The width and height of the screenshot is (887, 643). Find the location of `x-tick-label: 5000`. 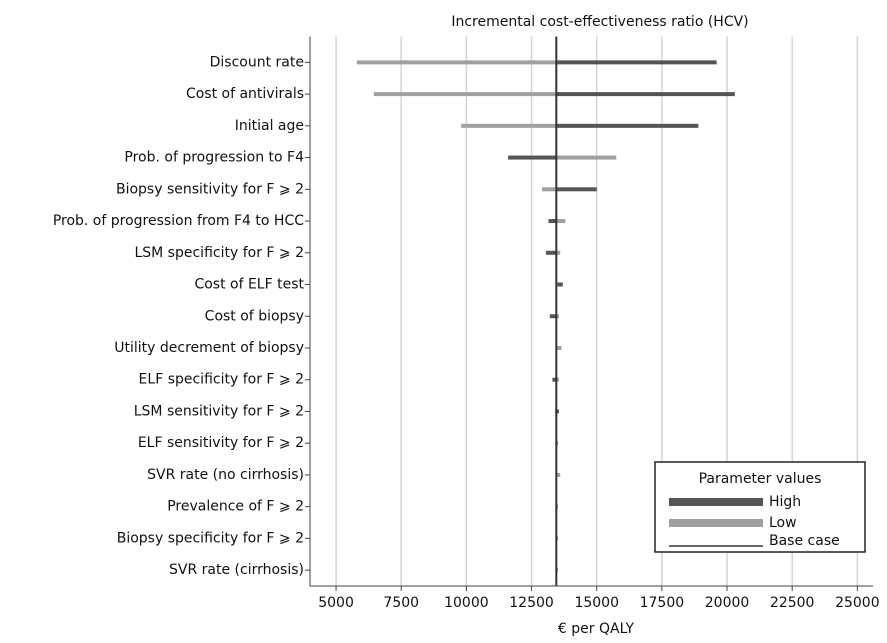

x-tick-label: 5000 is located at coordinates (336, 603).